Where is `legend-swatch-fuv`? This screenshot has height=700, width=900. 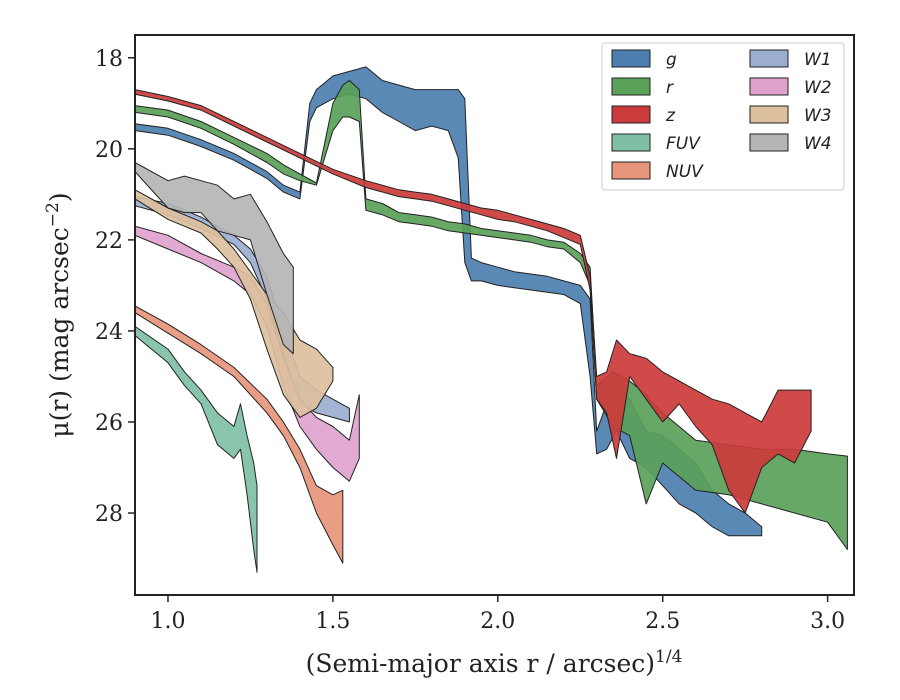
legend-swatch-fuv is located at coordinates (631, 142).